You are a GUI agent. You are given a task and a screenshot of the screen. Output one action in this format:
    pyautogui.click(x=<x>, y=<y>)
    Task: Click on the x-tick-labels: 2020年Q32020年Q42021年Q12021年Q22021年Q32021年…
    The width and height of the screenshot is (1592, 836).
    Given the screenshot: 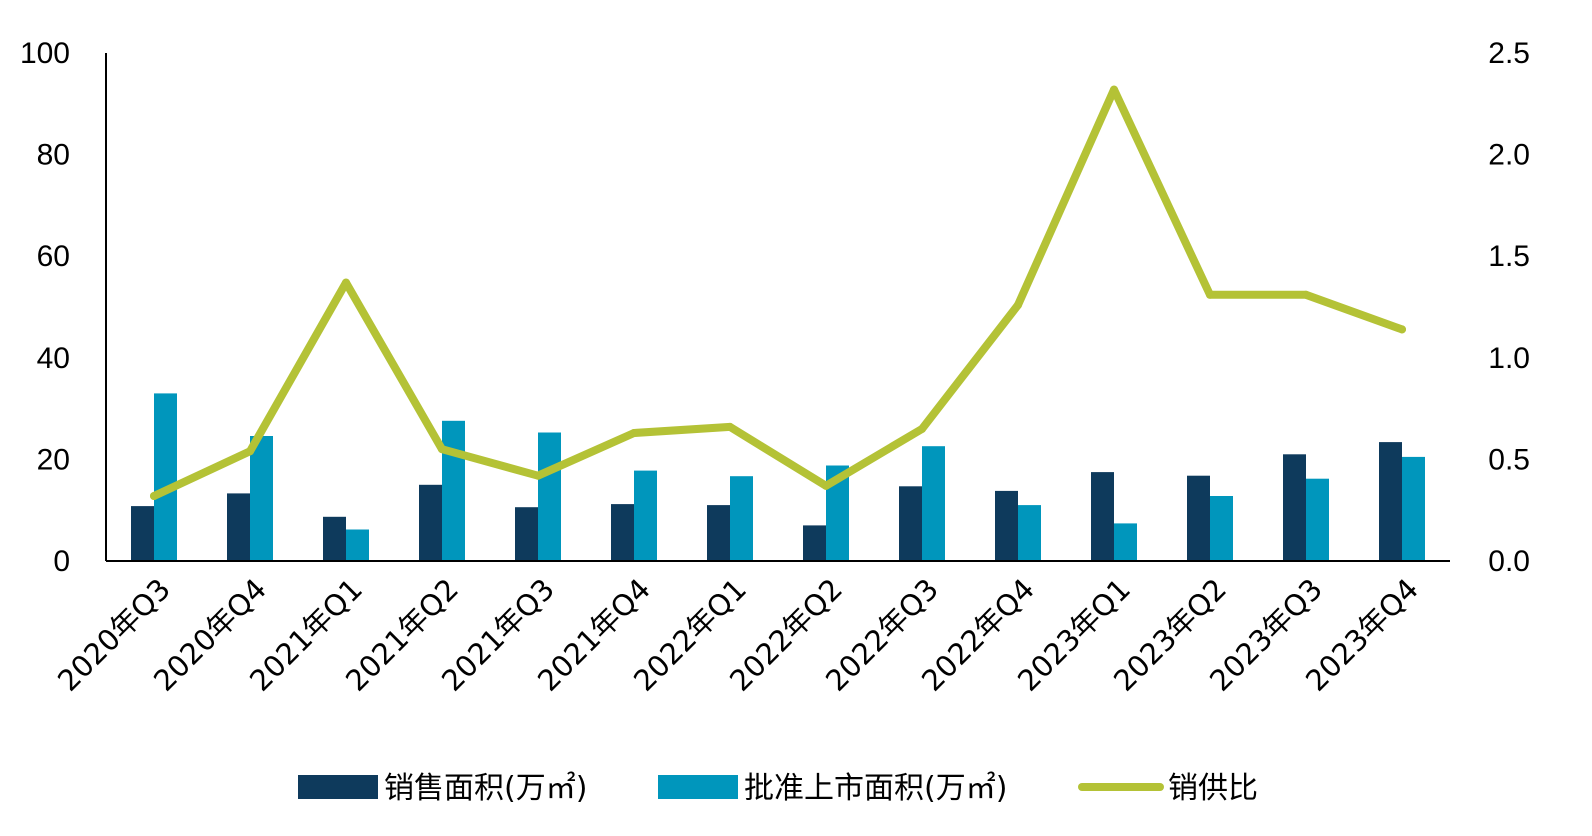 What is the action you would take?
    pyautogui.click(x=738, y=635)
    